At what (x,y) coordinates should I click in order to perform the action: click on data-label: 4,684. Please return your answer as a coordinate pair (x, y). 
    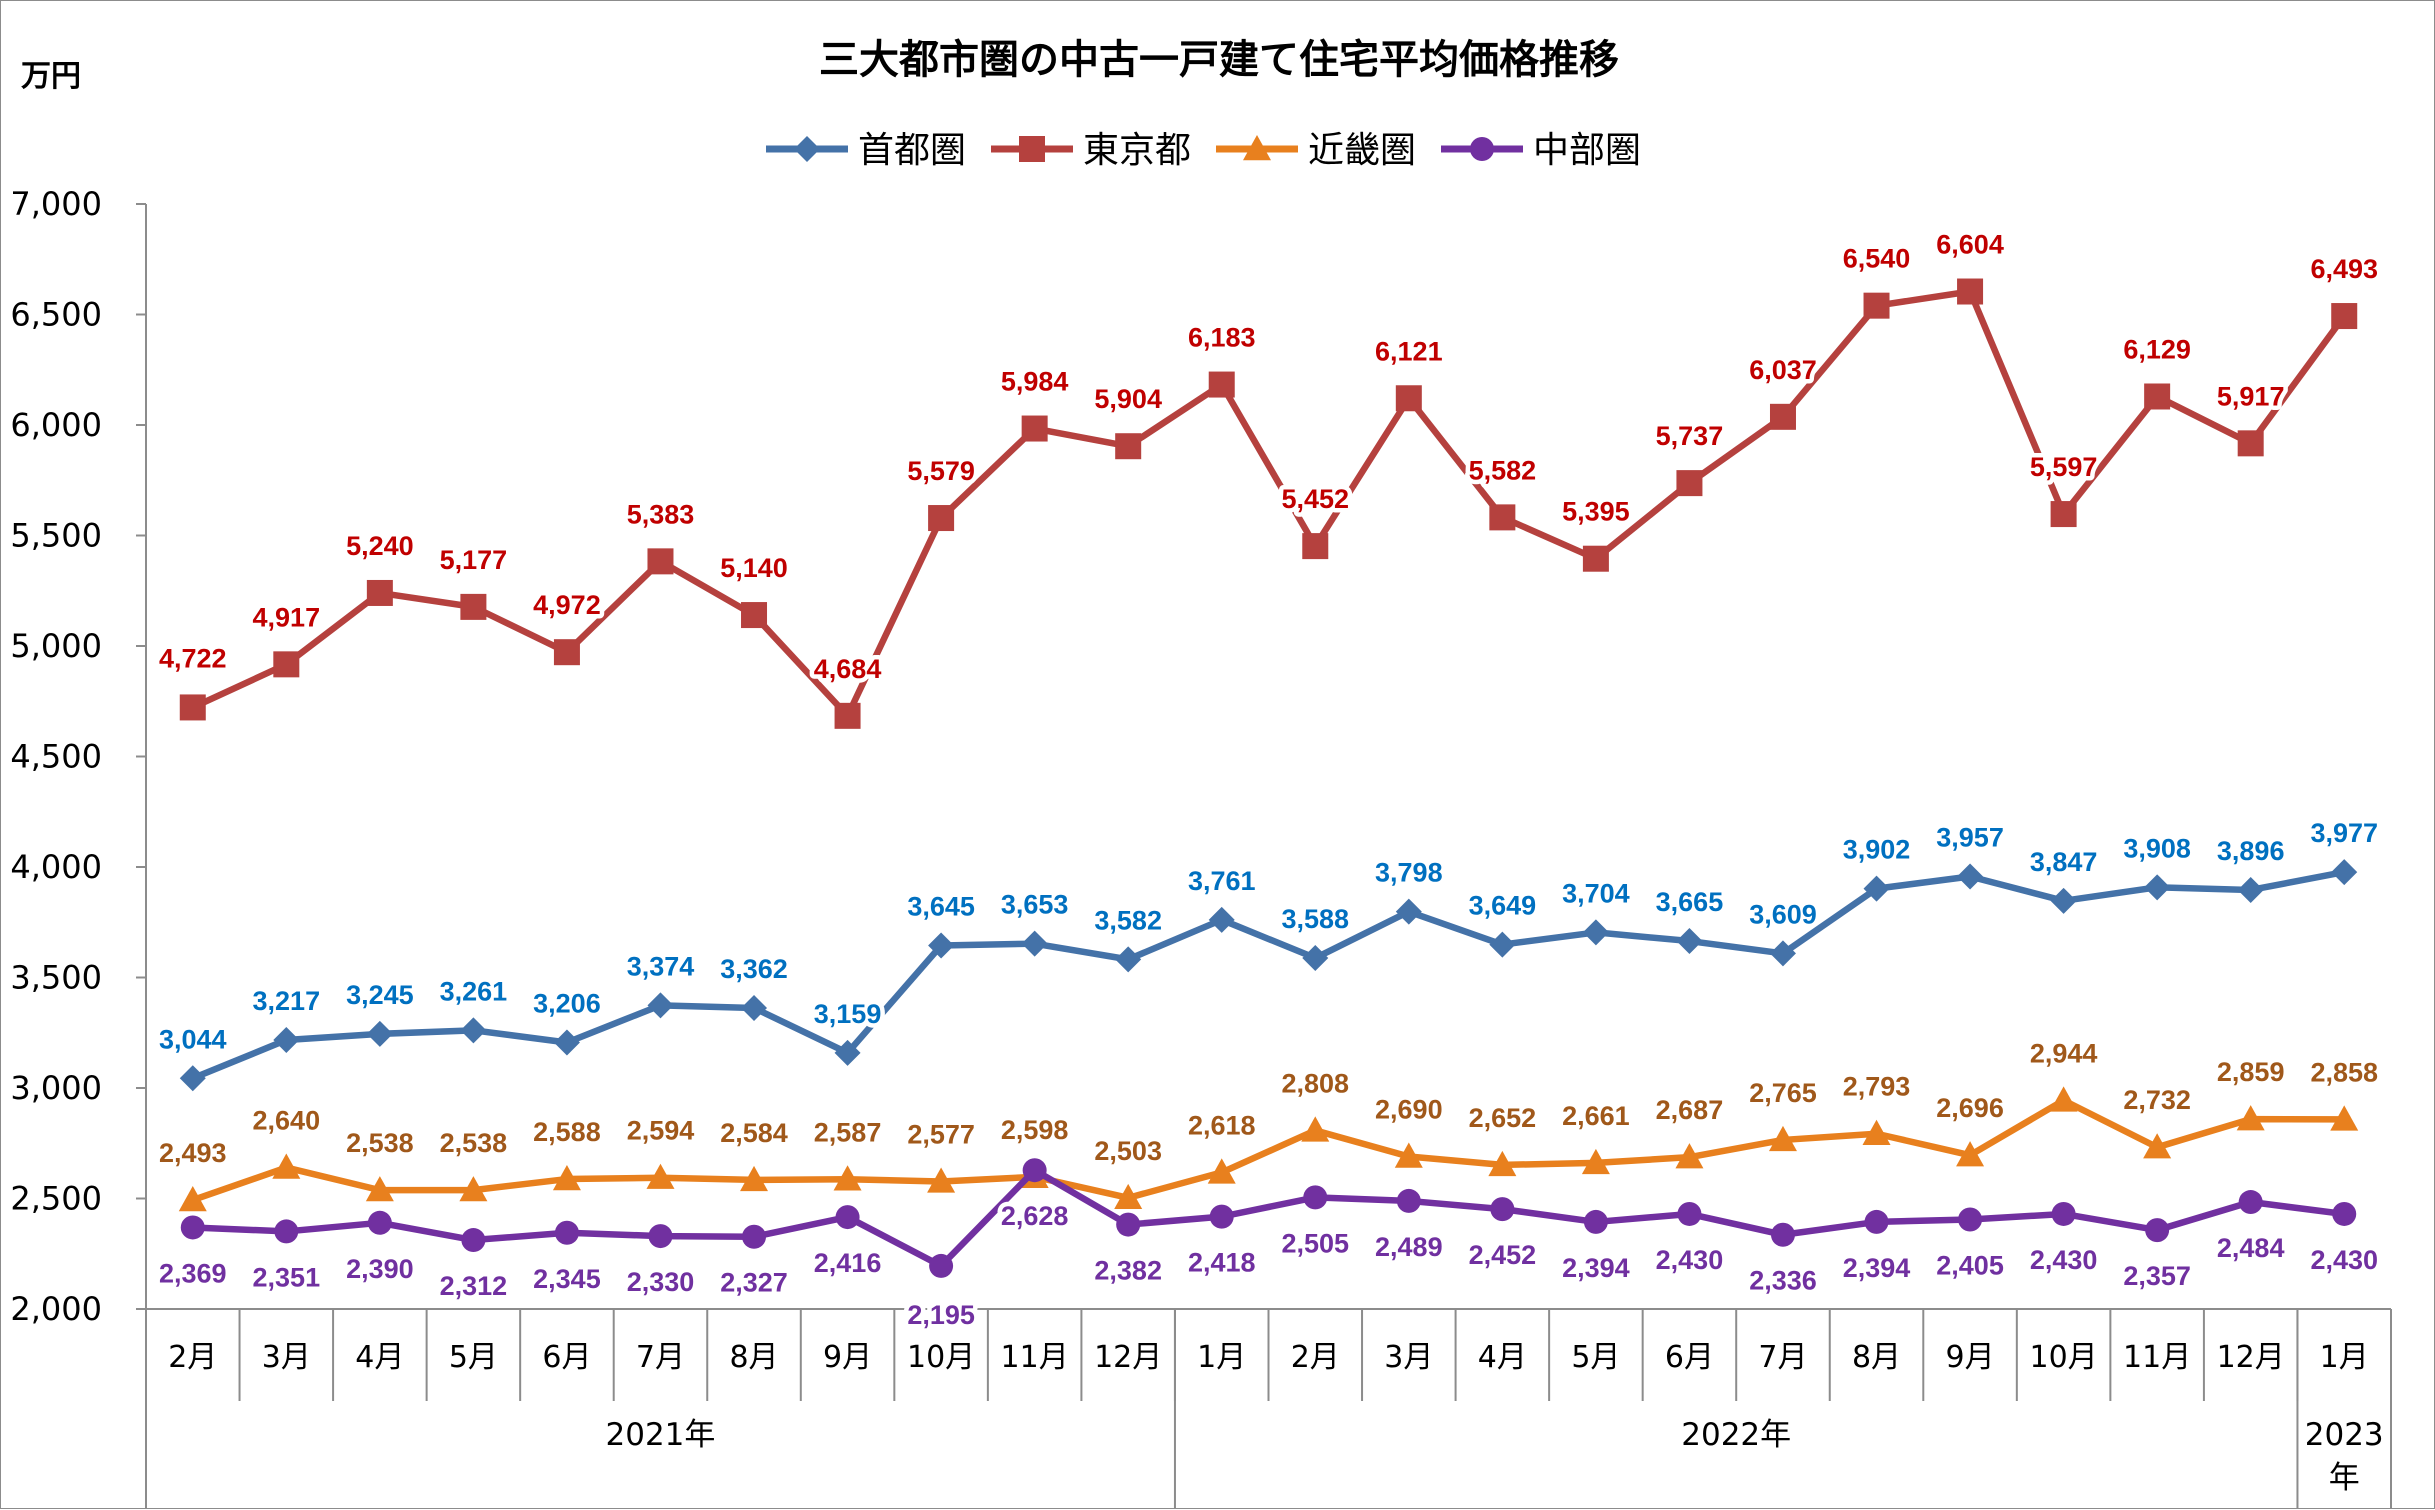
    Looking at the image, I should click on (848, 669).